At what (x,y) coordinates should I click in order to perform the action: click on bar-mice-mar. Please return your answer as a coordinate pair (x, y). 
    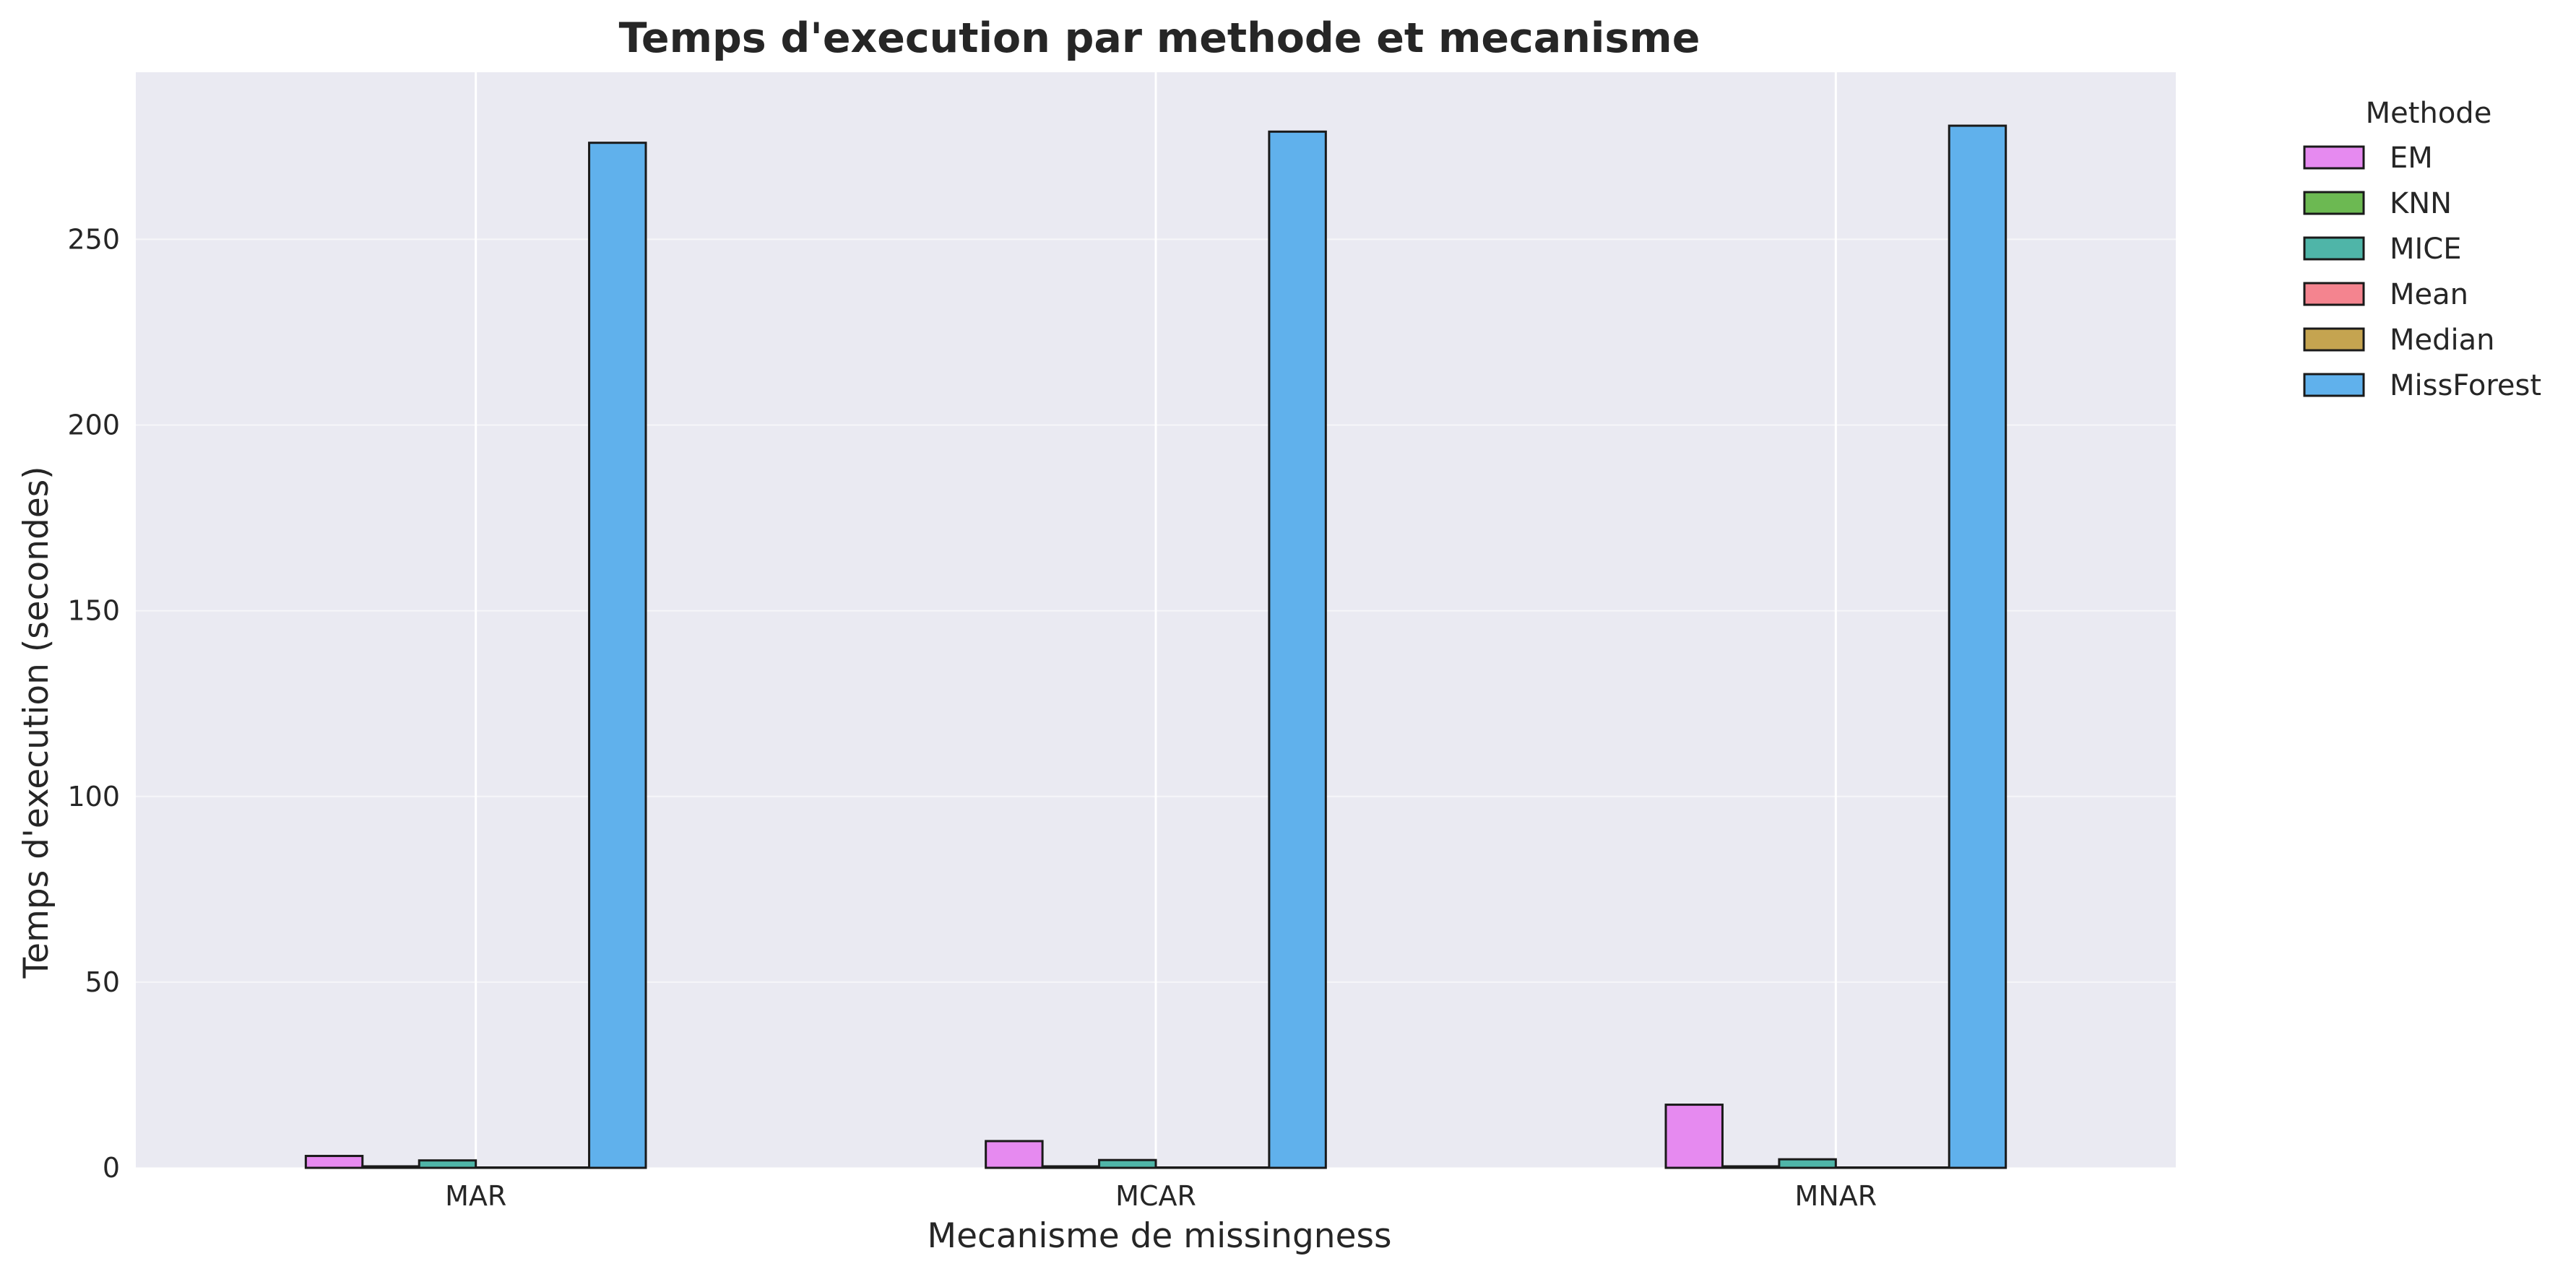
    Looking at the image, I should click on (448, 1164).